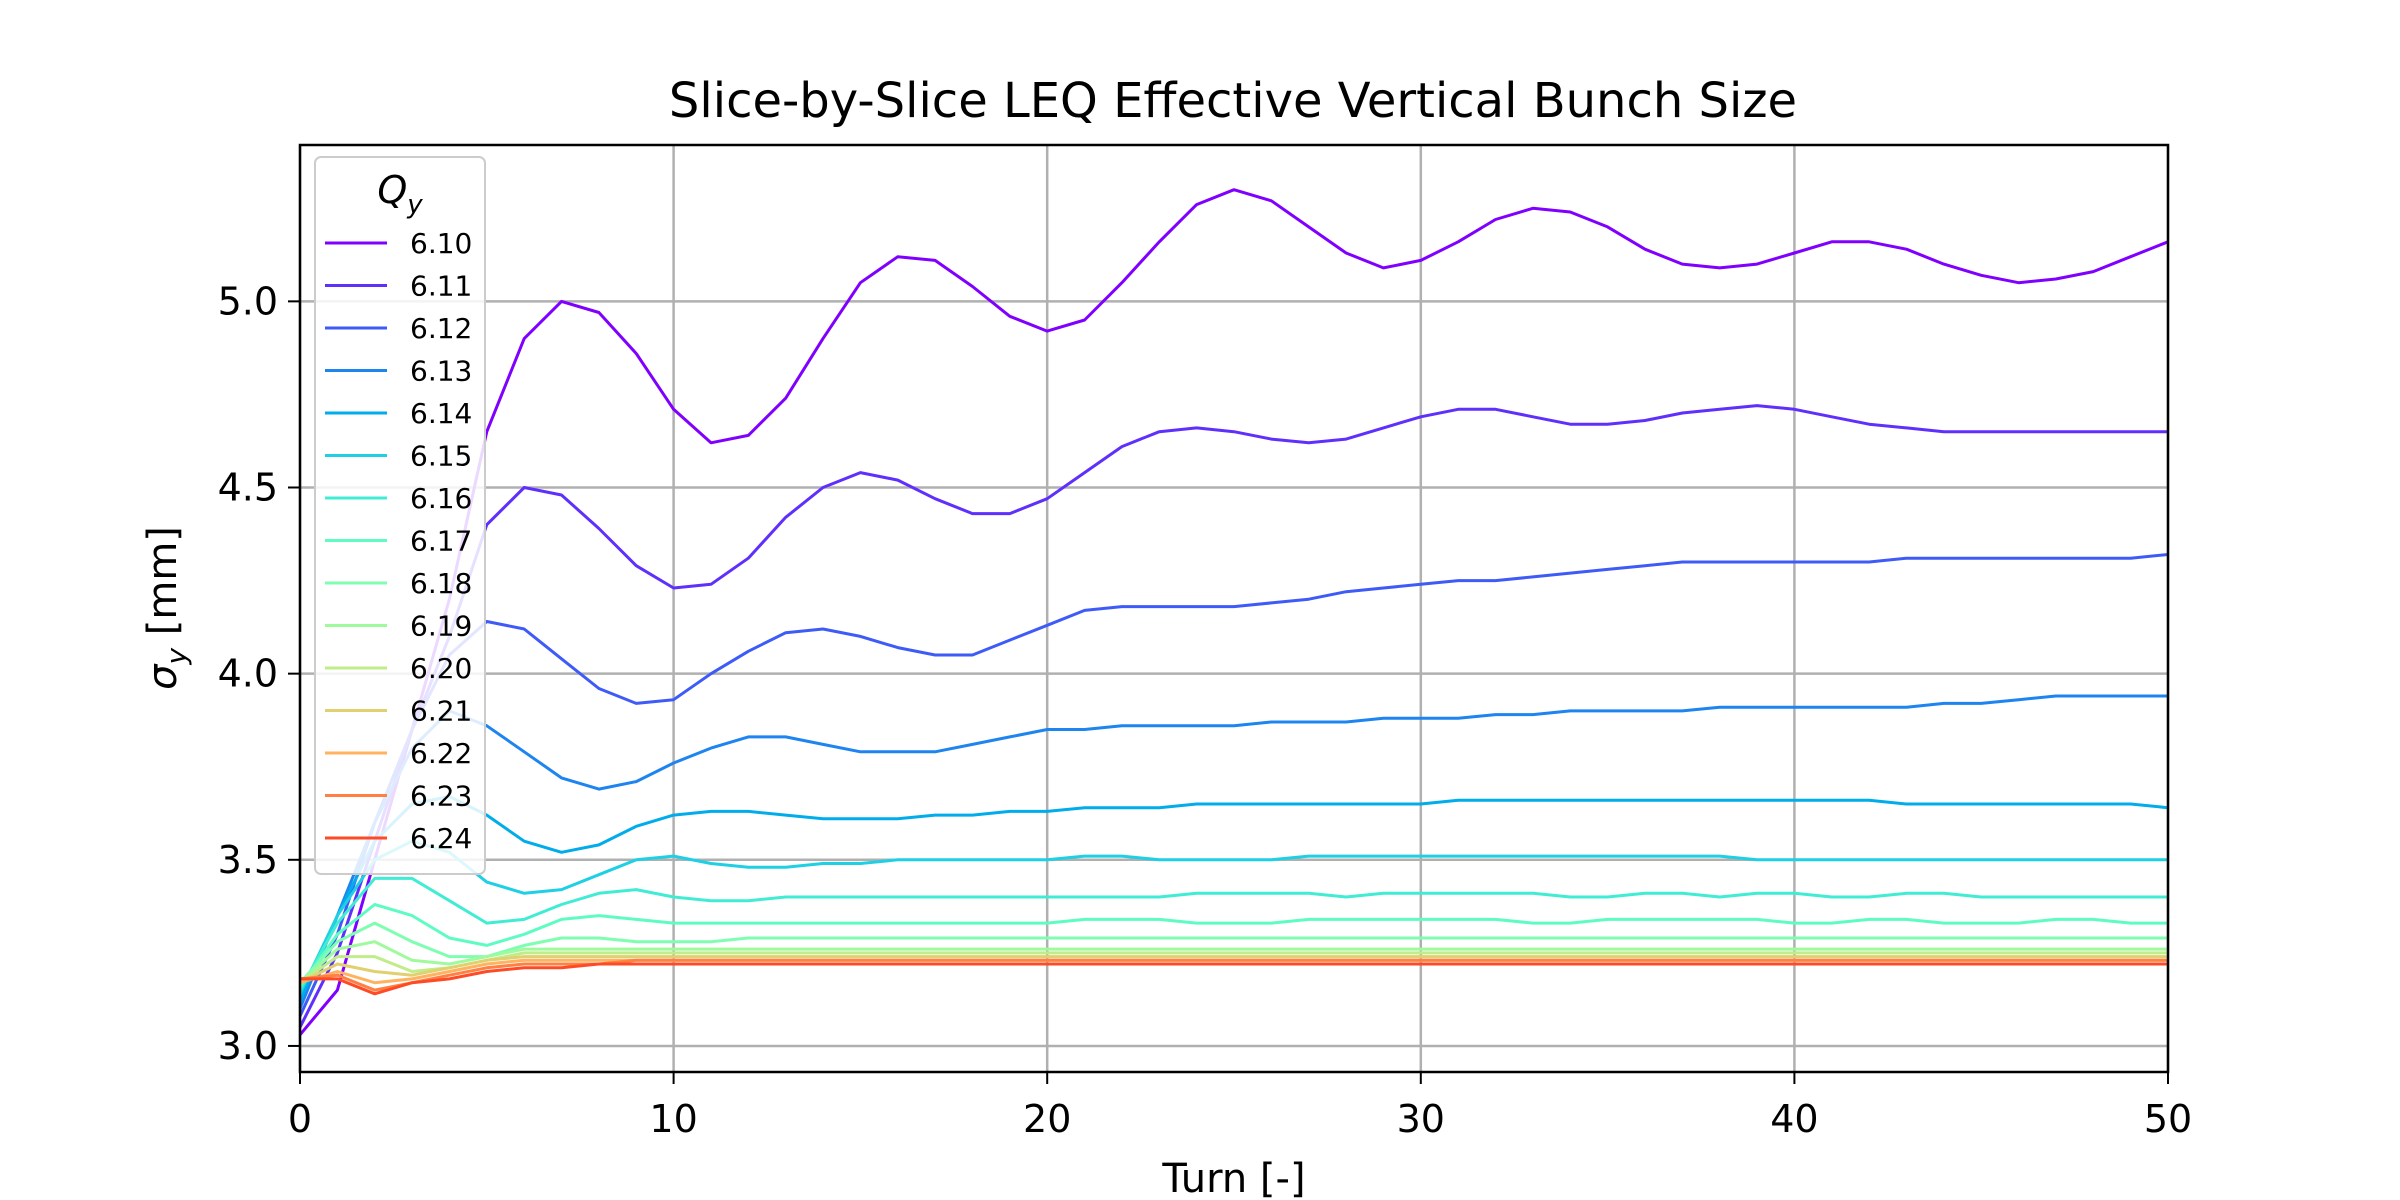  I want to click on legend-label: 6.17, so click(441, 541).